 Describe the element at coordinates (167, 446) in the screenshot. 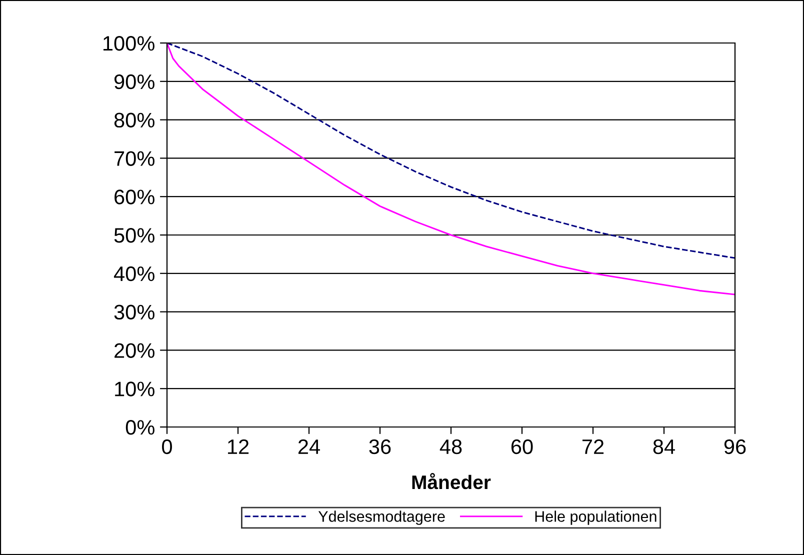

I see `x-tick-label: 0` at that location.